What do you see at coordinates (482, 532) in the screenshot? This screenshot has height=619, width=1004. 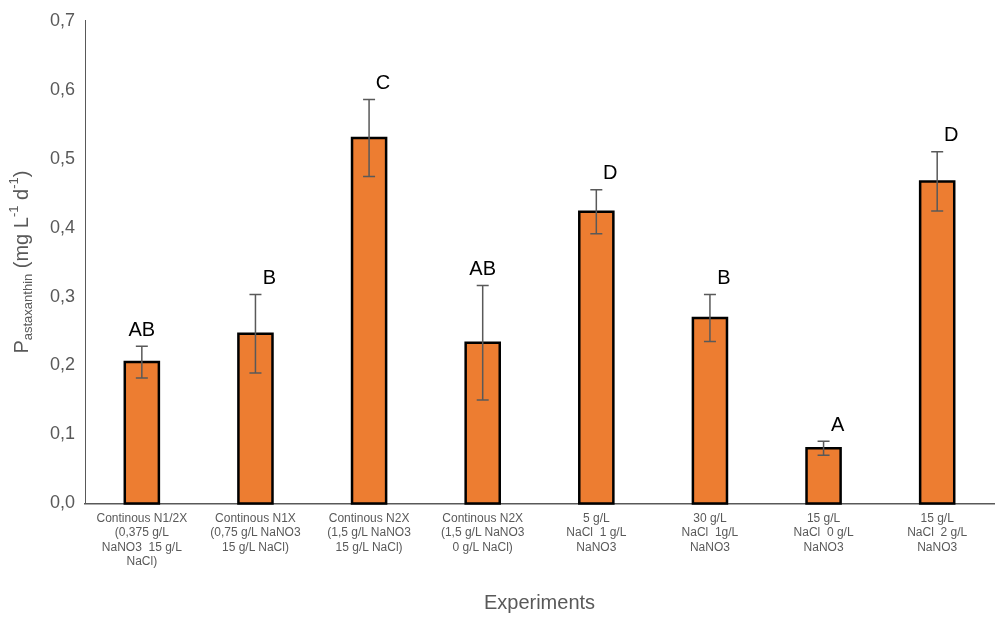 I see `x-tick-label: Continous N2X (1,5 g/L NaNO3 0 g/L NaCl)` at bounding box center [482, 532].